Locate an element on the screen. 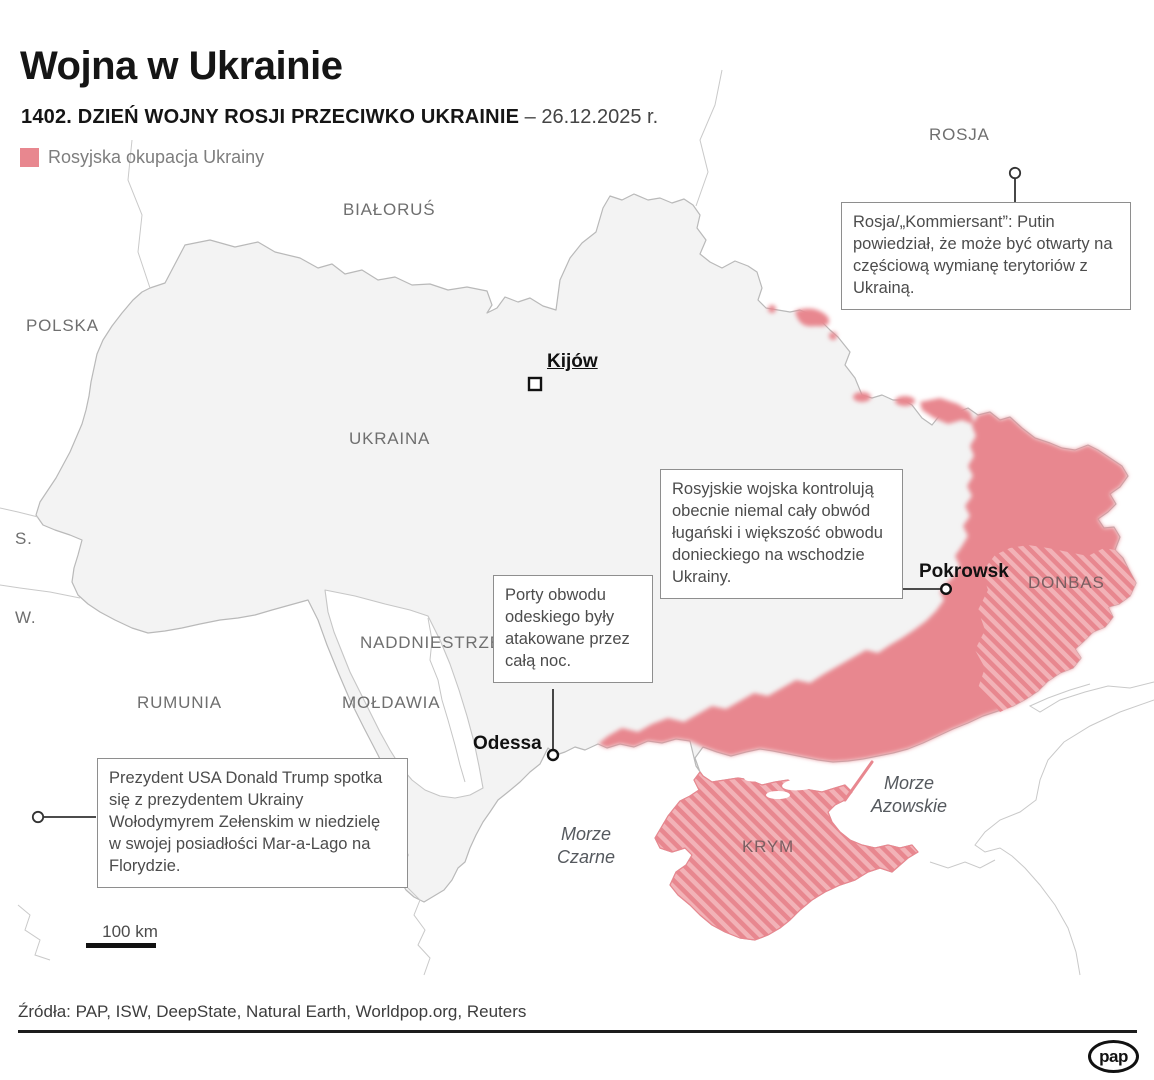 The image size is (1154, 1080). country-label-romania: RUMUNIA is located at coordinates (179, 702).